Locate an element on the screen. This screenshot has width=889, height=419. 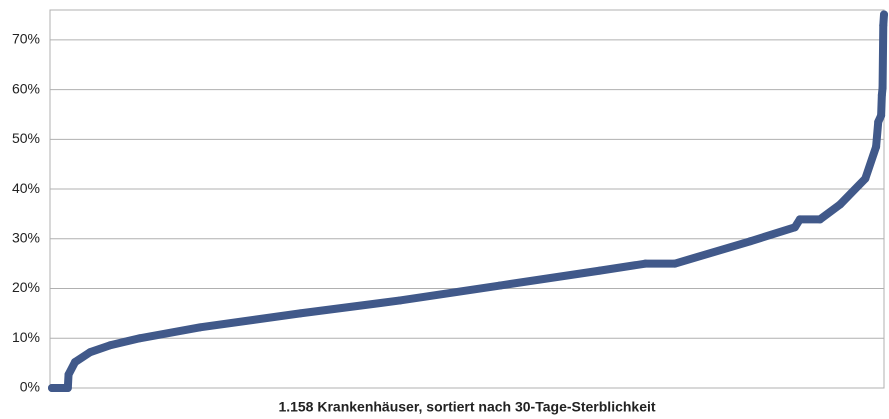
y-tick-label: 40% is located at coordinates (26, 188).